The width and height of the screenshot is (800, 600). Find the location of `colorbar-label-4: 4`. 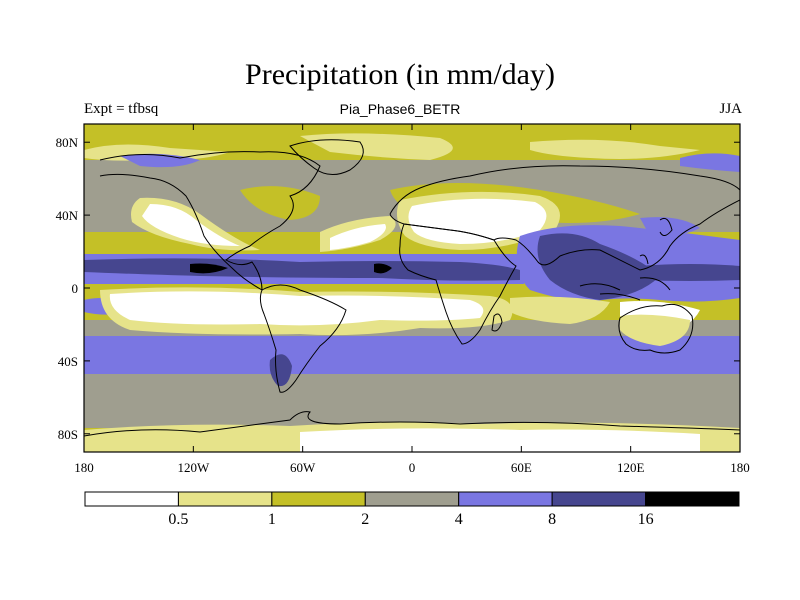

colorbar-label-4: 4 is located at coordinates (459, 519).